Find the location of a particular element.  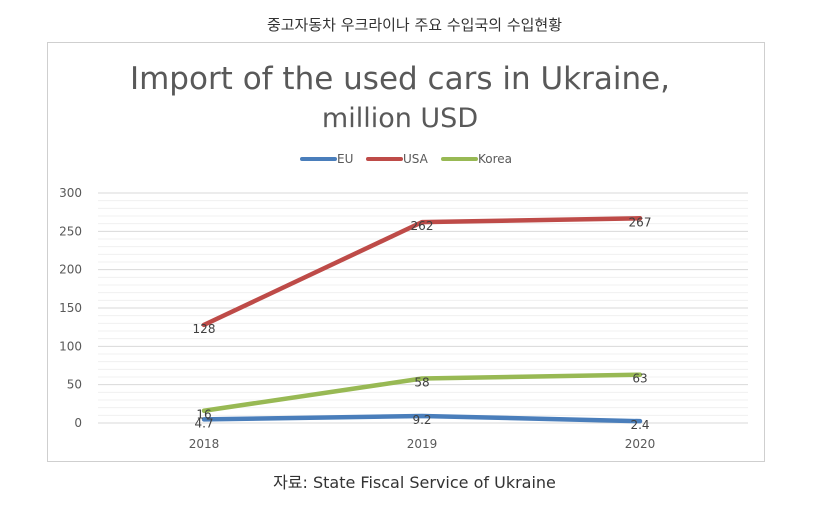

y-tick-label: 250 is located at coordinates (70, 231).